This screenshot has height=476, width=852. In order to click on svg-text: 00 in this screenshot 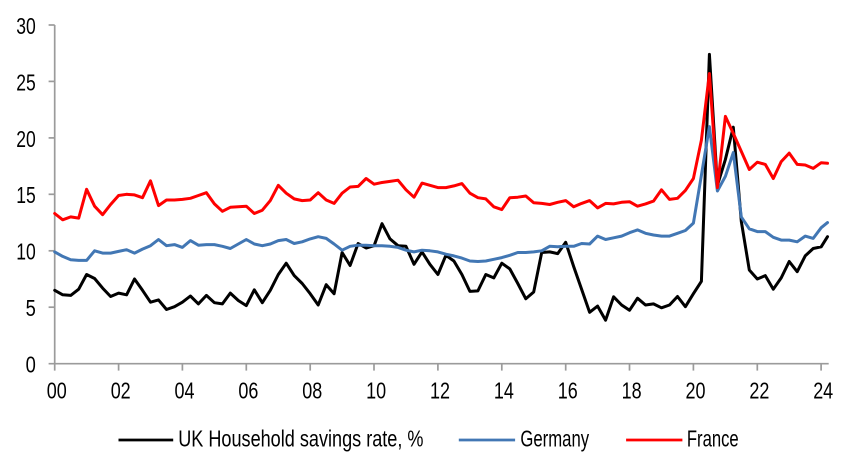, I will do `click(57, 391)`.